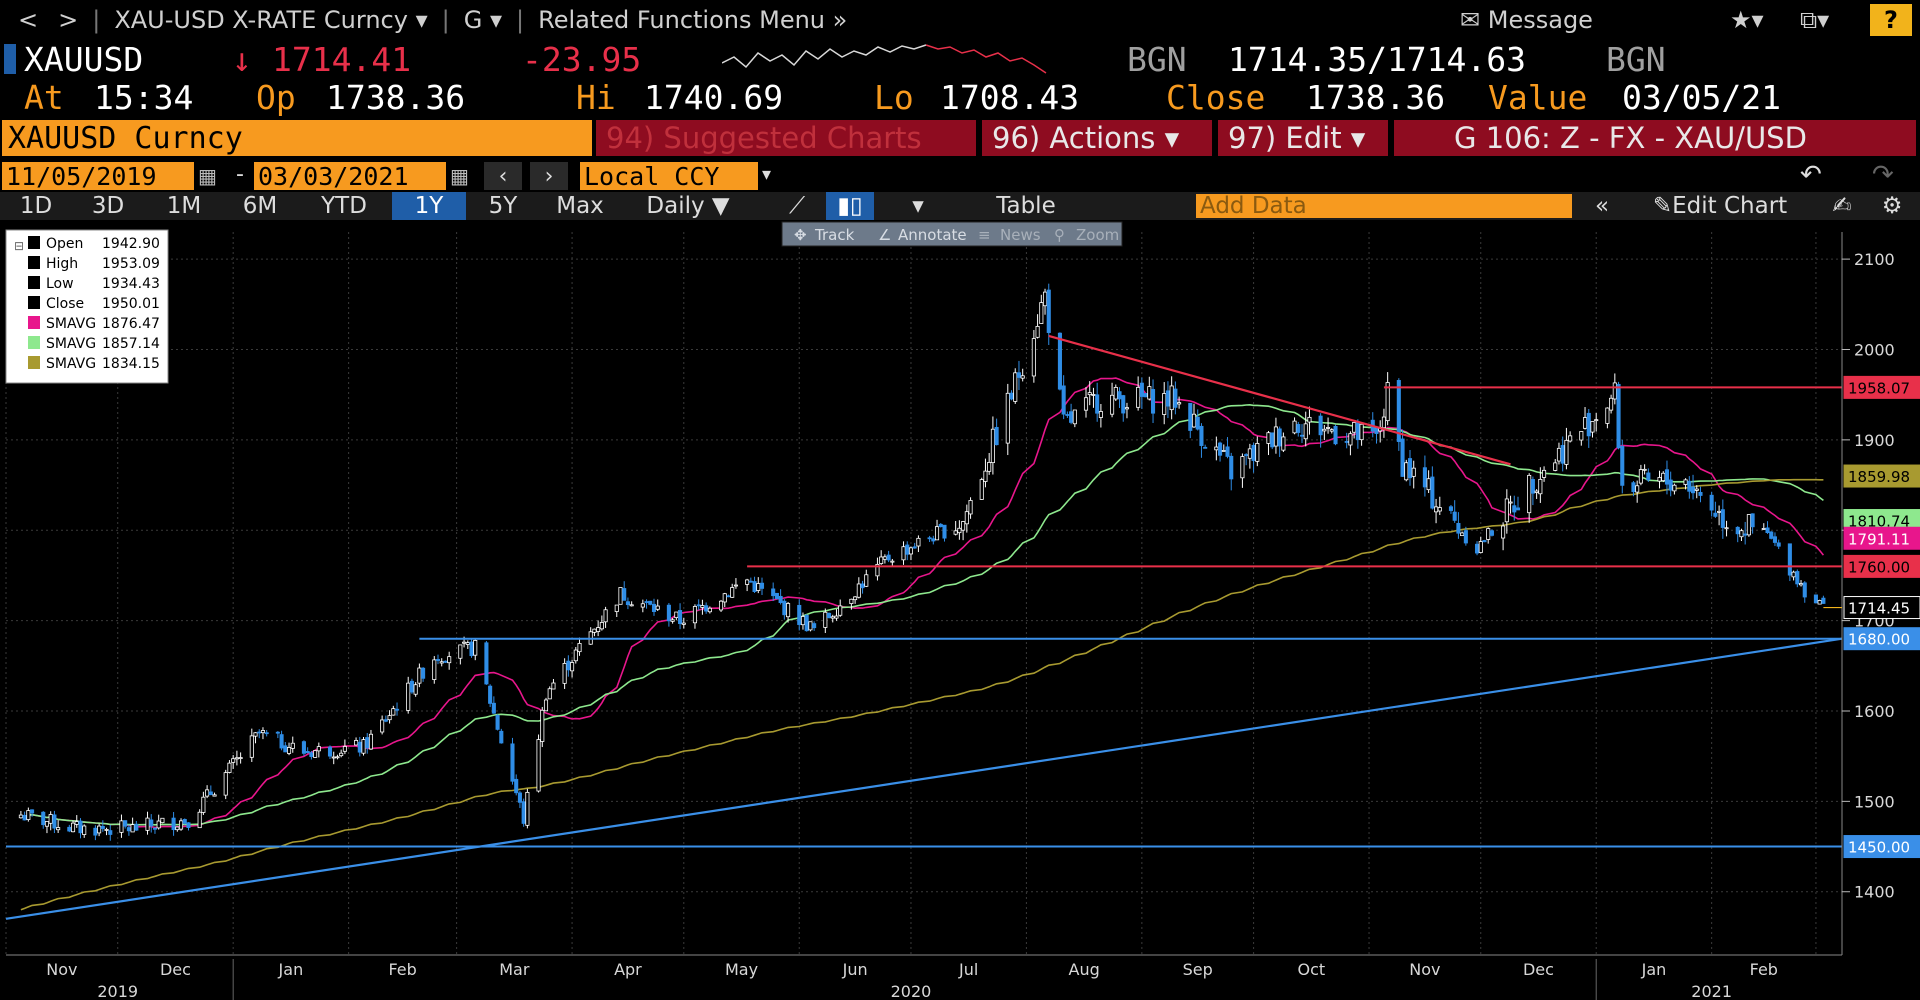  Describe the element at coordinates (297, 138) in the screenshot. I see `security-input: XAUUSD Curncy` at that location.